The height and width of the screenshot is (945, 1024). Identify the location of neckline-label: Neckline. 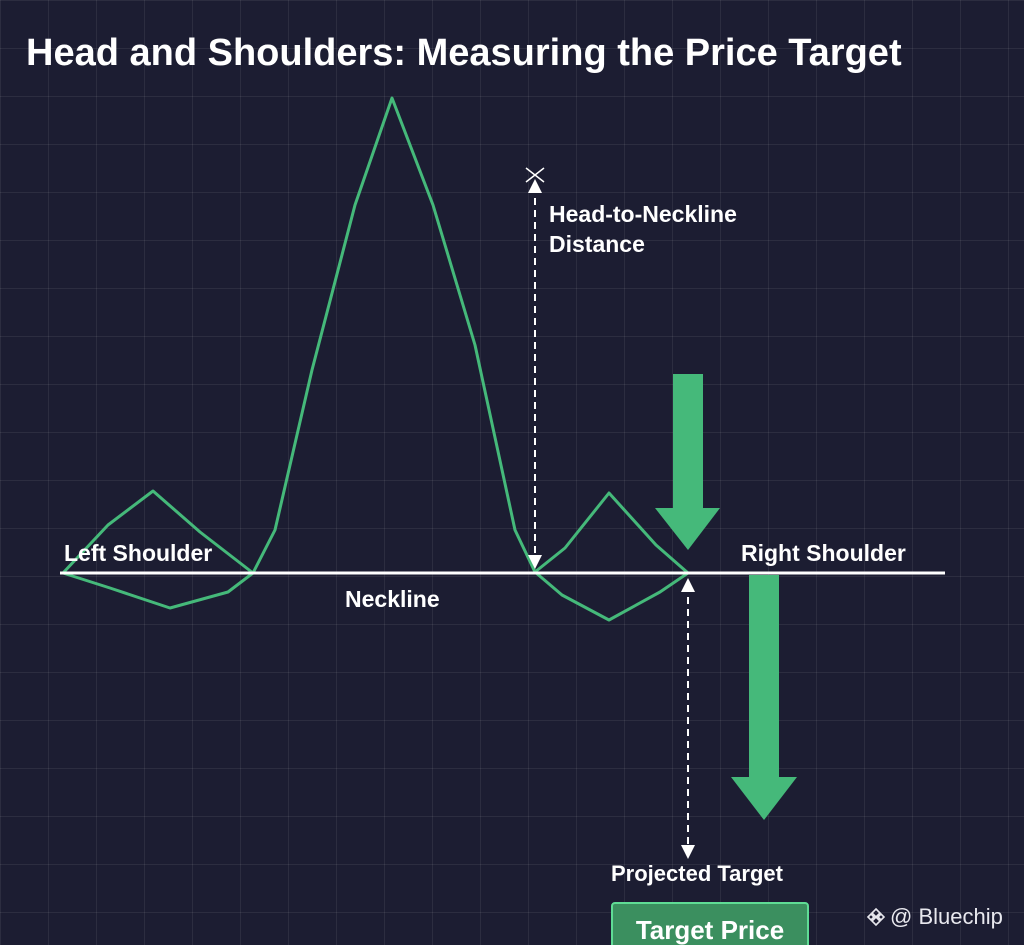
(392, 599).